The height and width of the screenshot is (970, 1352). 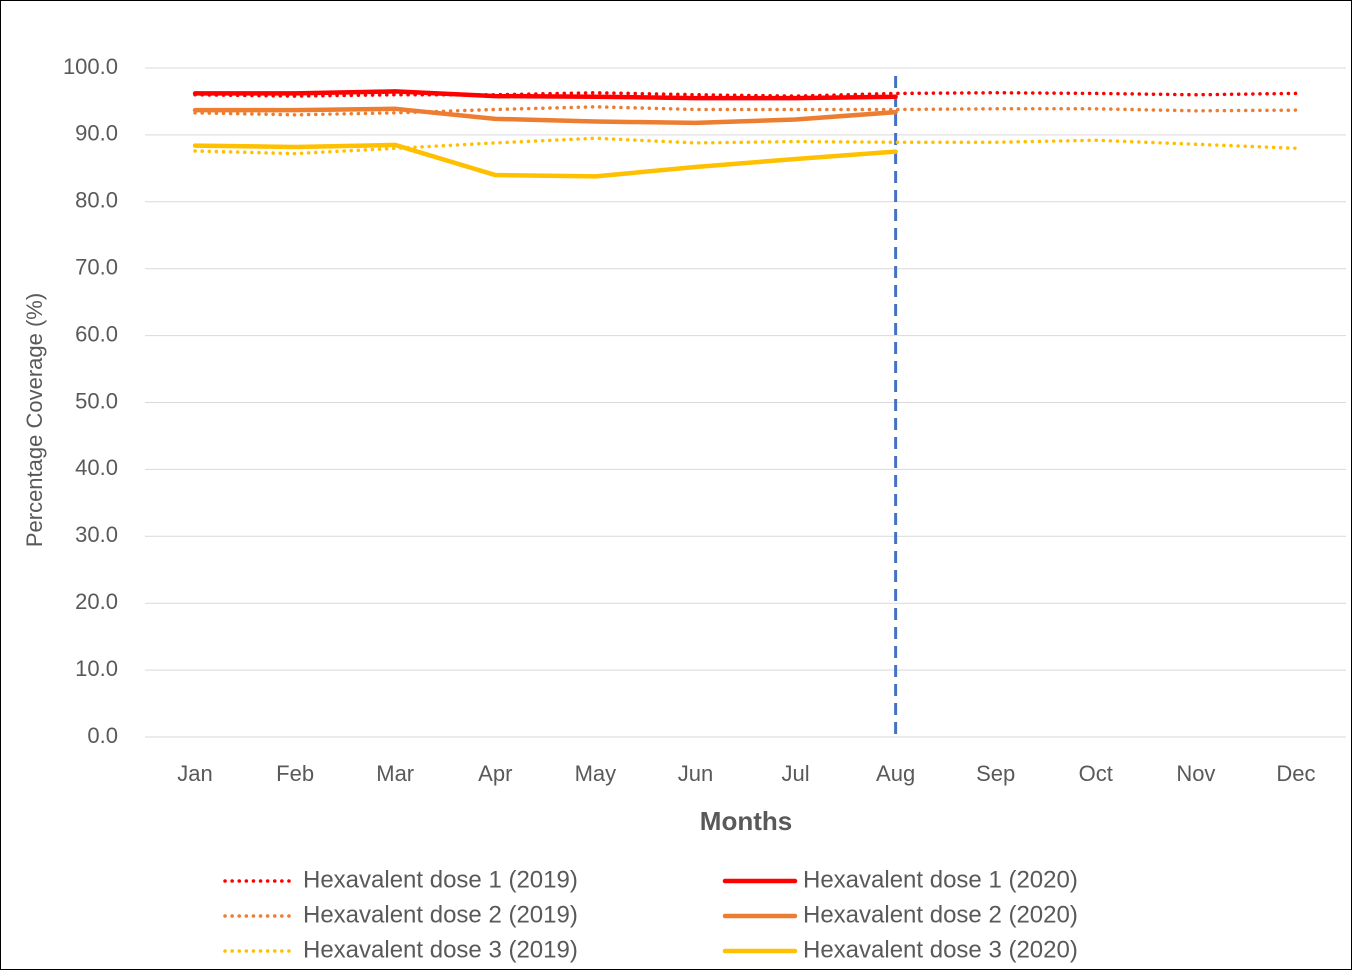 I want to click on y-tick-label: 70.0, so click(x=96, y=267).